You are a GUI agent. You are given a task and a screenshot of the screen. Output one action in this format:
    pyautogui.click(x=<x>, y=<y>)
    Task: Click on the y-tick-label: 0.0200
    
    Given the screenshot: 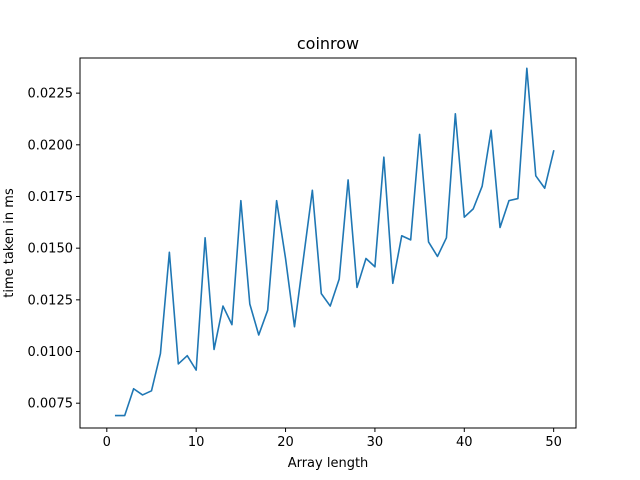 What is the action you would take?
    pyautogui.click(x=51, y=145)
    